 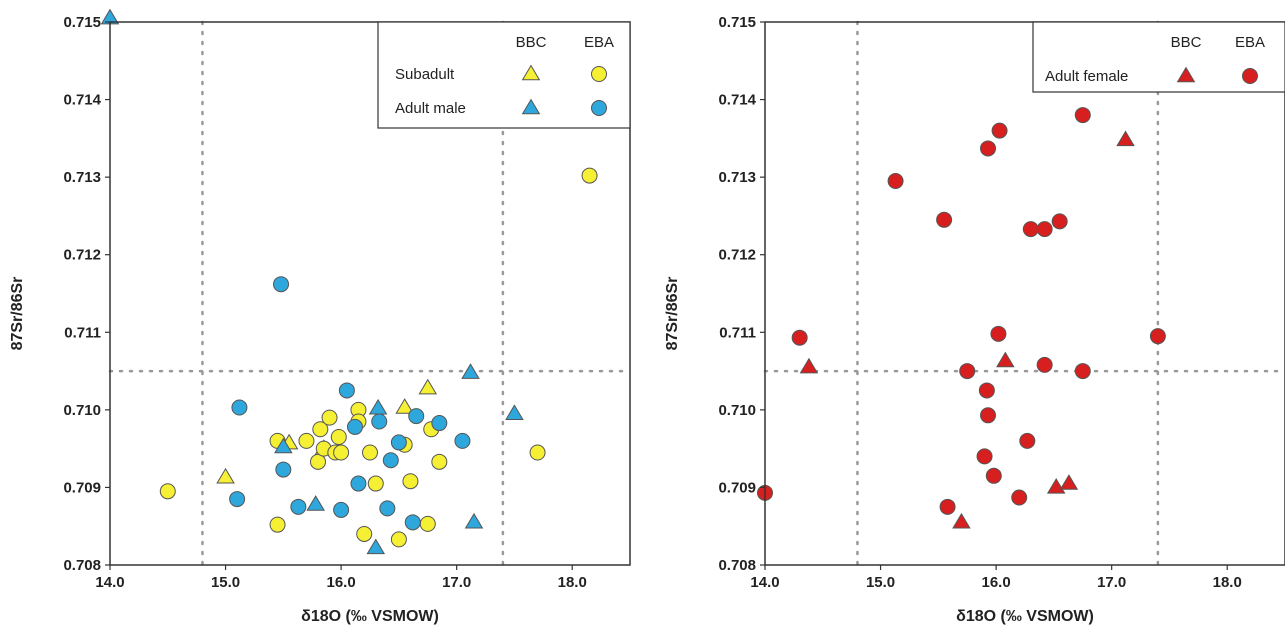 I want to click on y-tick-label: 0.714, so click(x=737, y=100).